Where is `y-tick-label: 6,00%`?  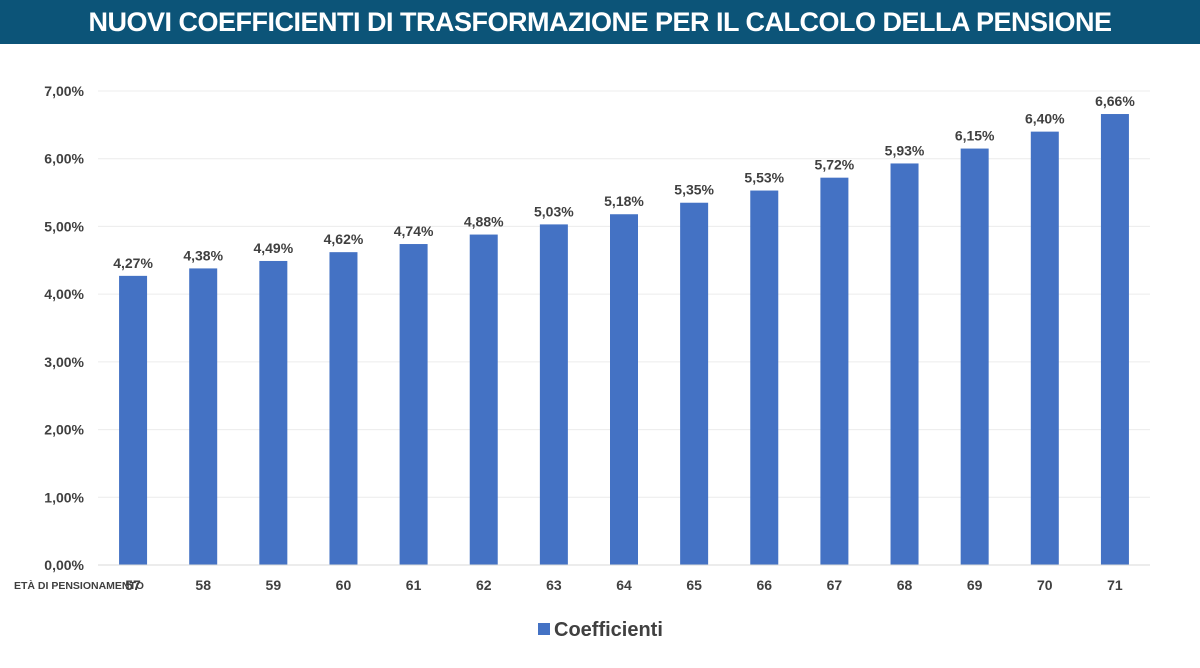
y-tick-label: 6,00% is located at coordinates (64, 159).